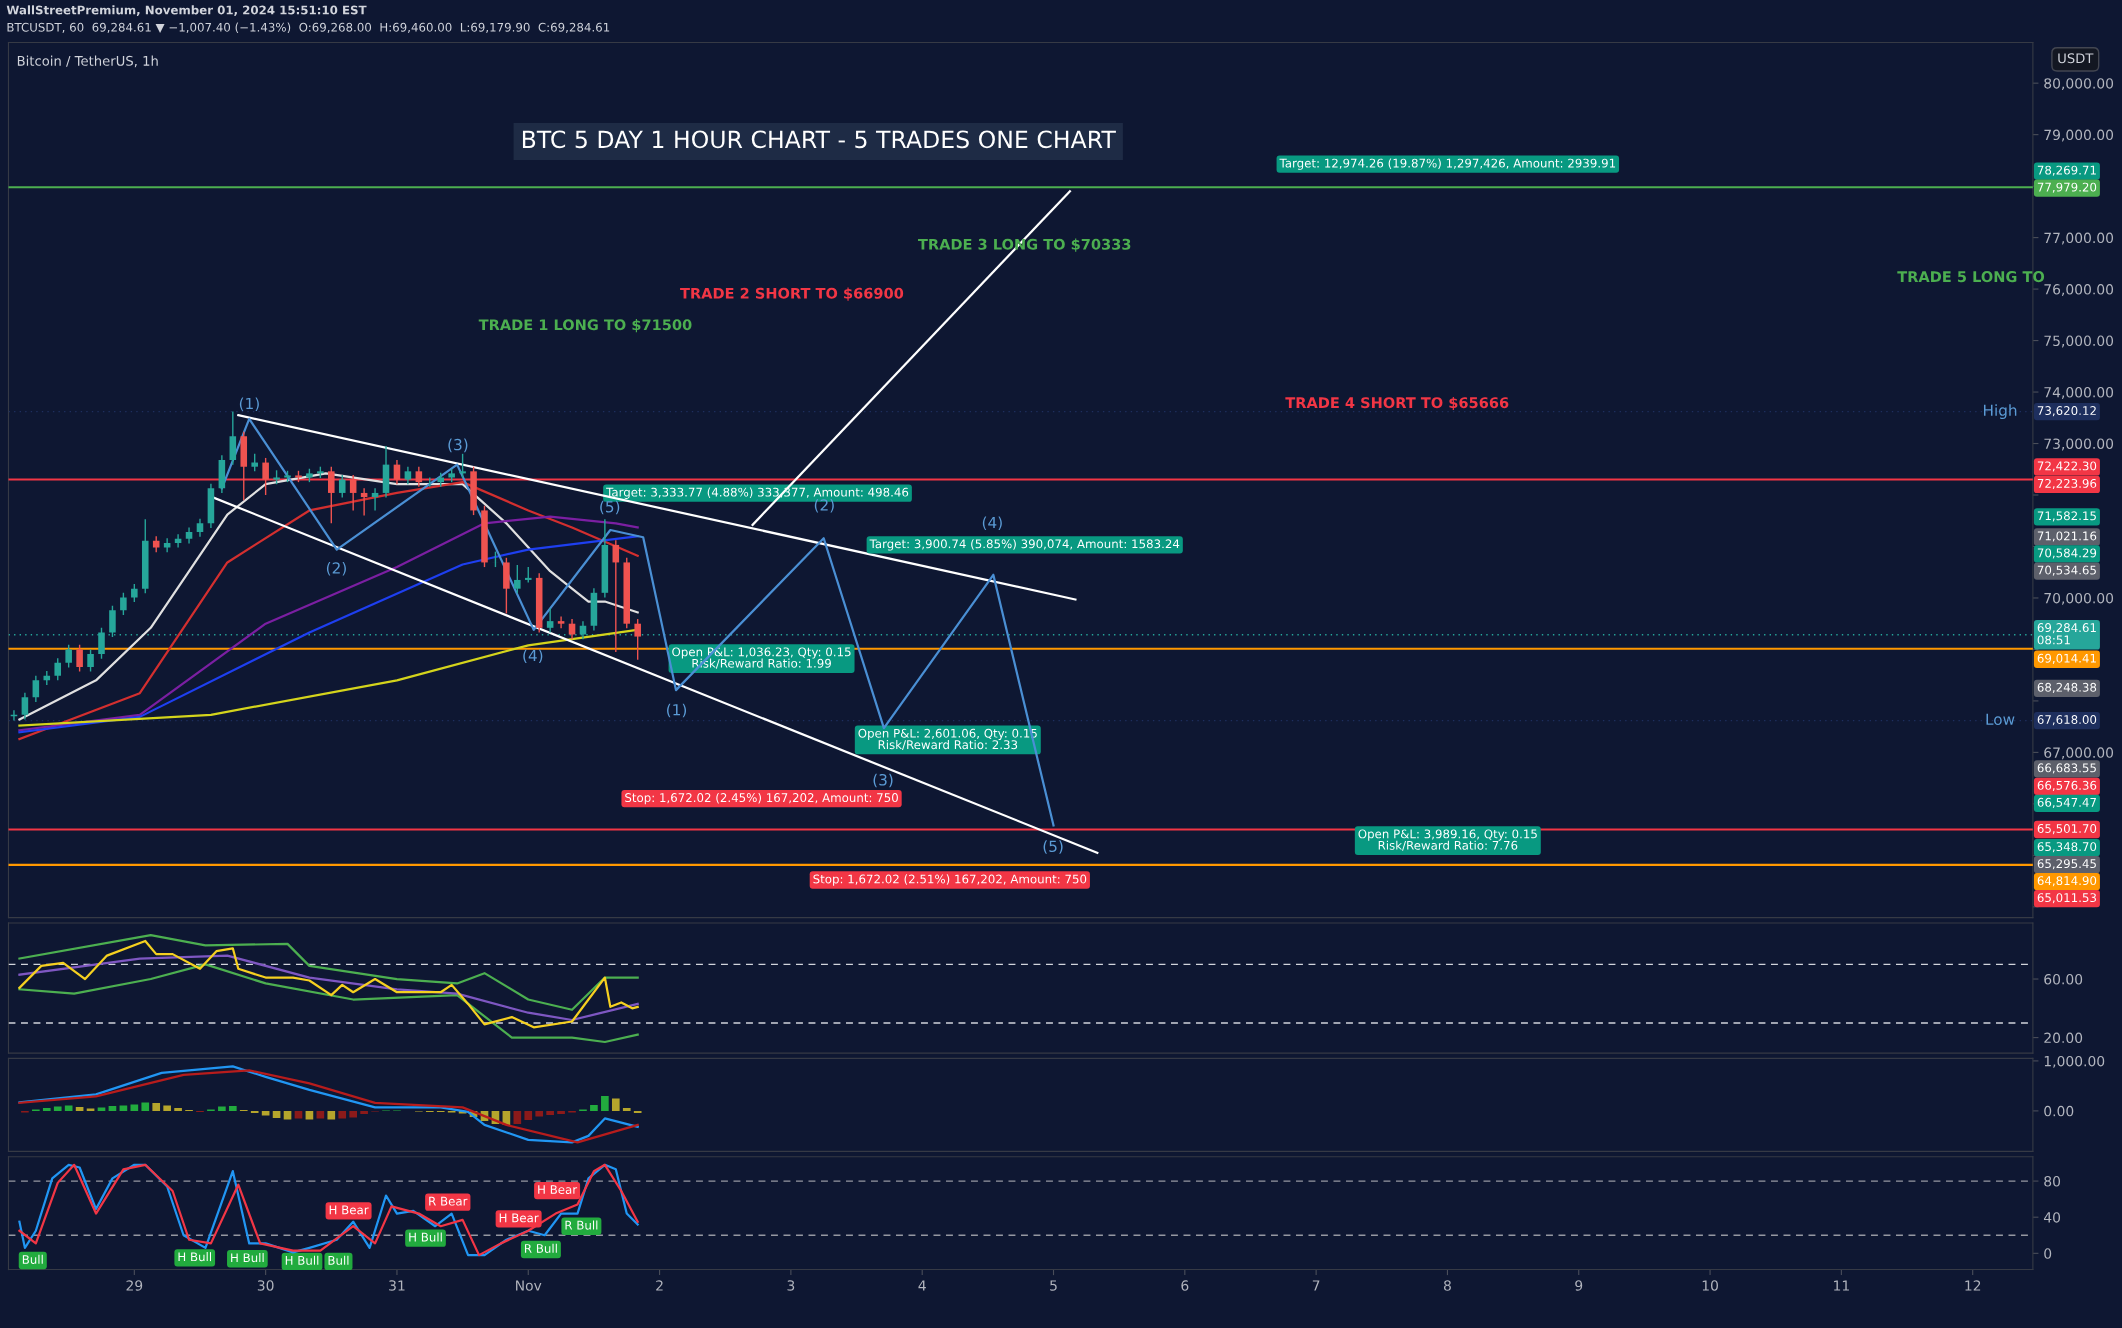  Describe the element at coordinates (2067, 687) in the screenshot. I see `text: 68,248.38` at that location.